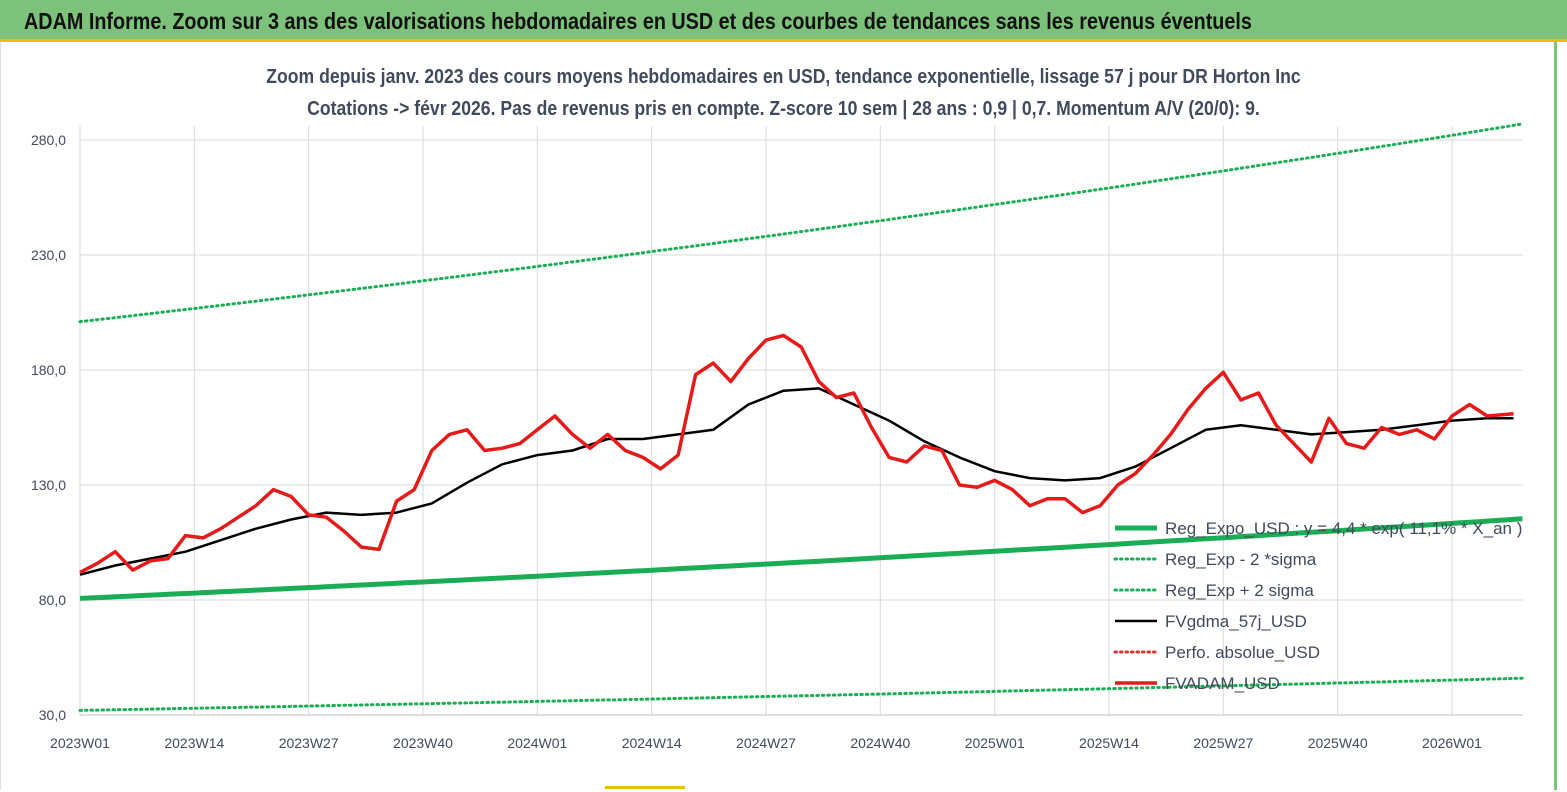  I want to click on y-tick-label: 280,0, so click(48, 140).